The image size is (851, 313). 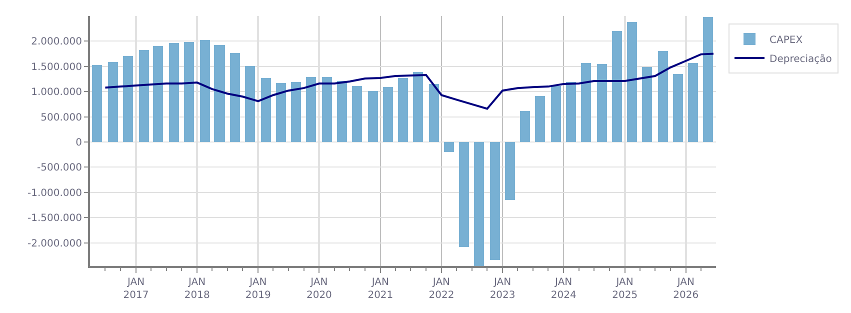 What do you see at coordinates (54, 193) in the screenshot?
I see `y-tick-label: -1.000.000` at bounding box center [54, 193].